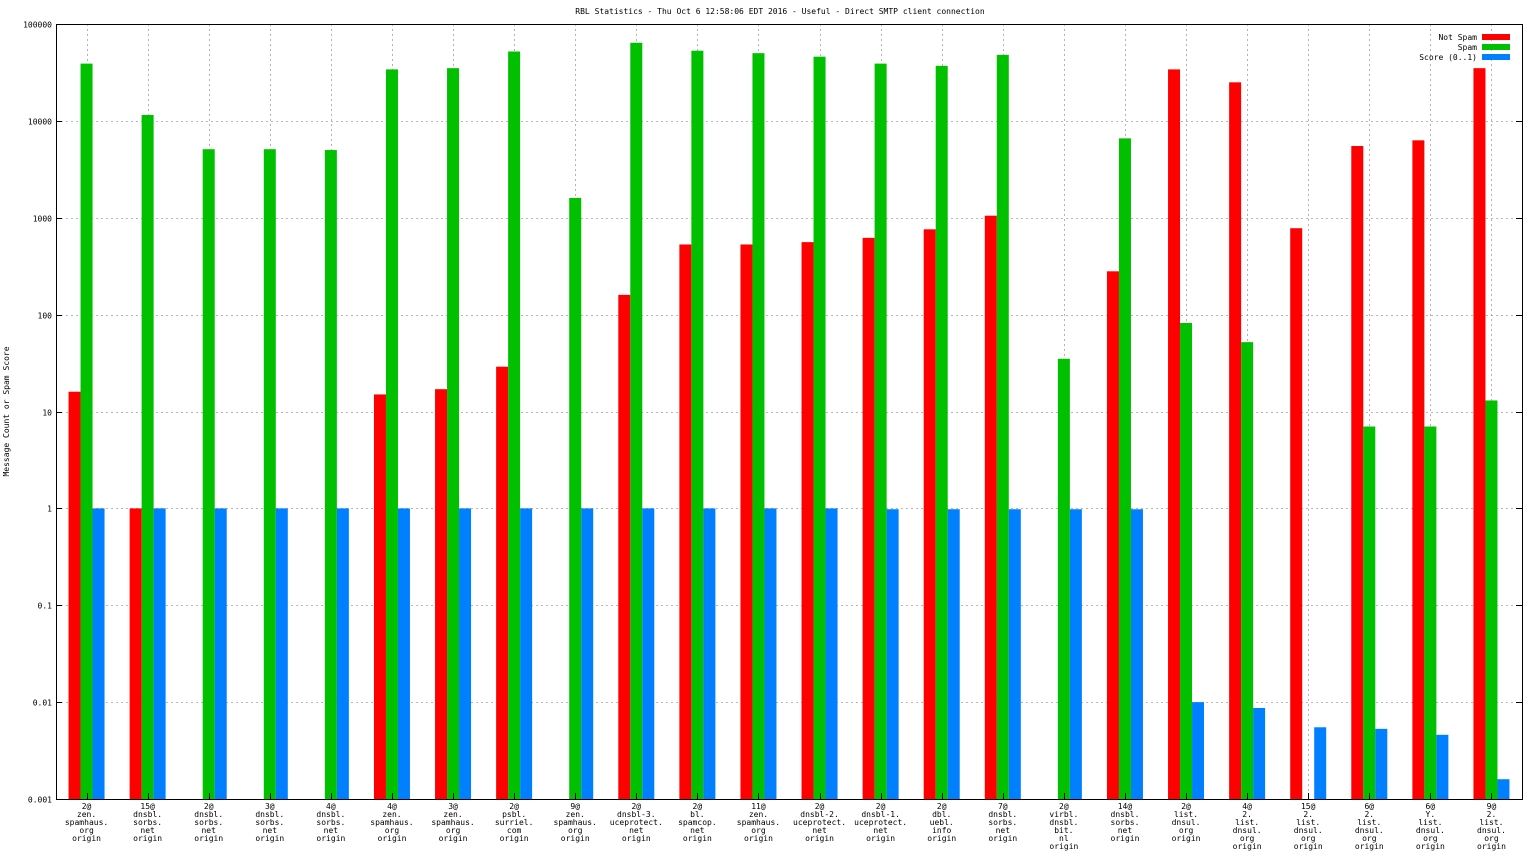 The width and height of the screenshot is (1536, 864). I want to click on y-tick-label: 0.1, so click(45, 606).